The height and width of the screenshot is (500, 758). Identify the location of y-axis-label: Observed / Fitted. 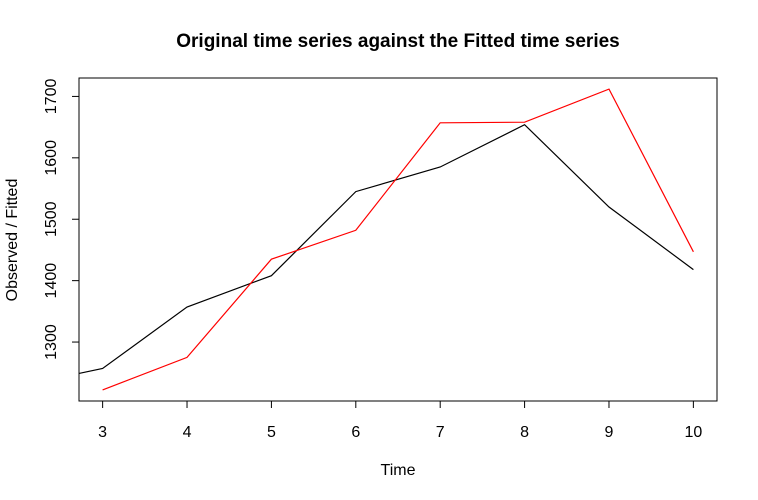
(12, 240).